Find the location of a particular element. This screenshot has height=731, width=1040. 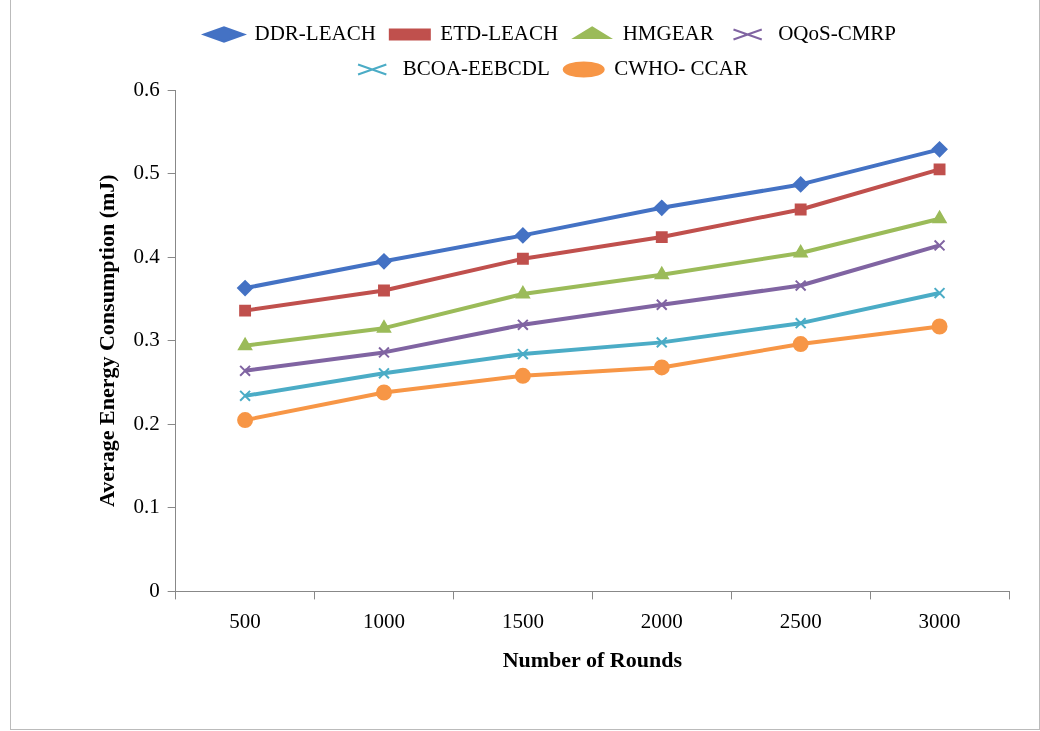

y-tick-label: 0.3 is located at coordinates (146, 339).